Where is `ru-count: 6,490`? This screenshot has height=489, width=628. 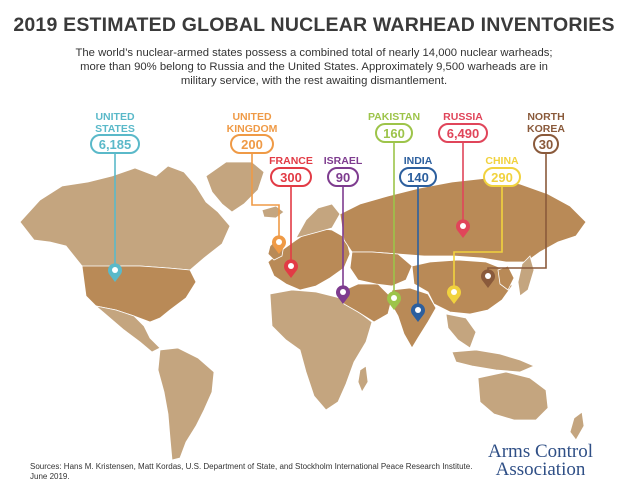 ru-count: 6,490 is located at coordinates (463, 133).